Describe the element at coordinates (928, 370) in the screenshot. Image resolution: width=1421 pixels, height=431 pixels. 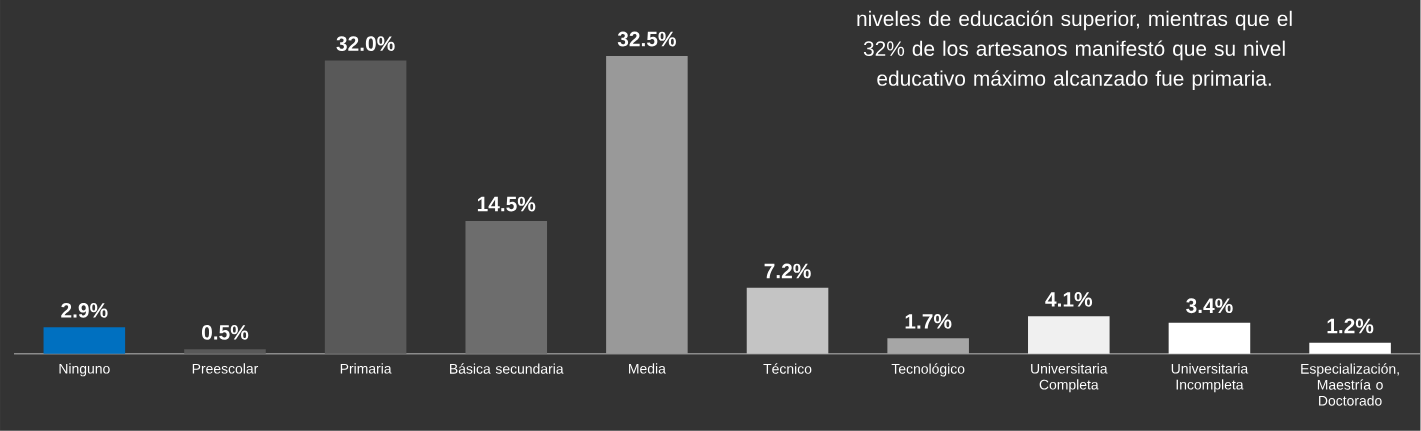
I see `x-tick-label: Tecnológico` at that location.